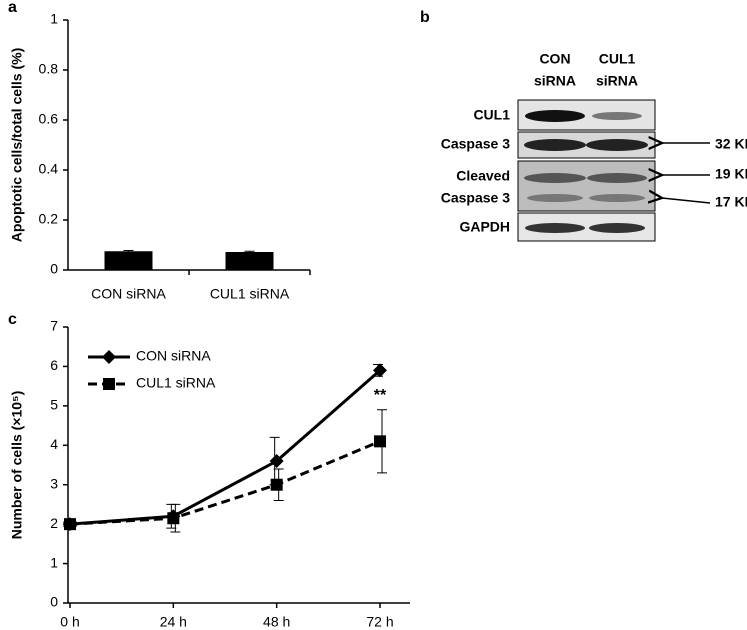 This screenshot has width=747, height=630. I want to click on row-label: GAPDH, so click(484, 227).